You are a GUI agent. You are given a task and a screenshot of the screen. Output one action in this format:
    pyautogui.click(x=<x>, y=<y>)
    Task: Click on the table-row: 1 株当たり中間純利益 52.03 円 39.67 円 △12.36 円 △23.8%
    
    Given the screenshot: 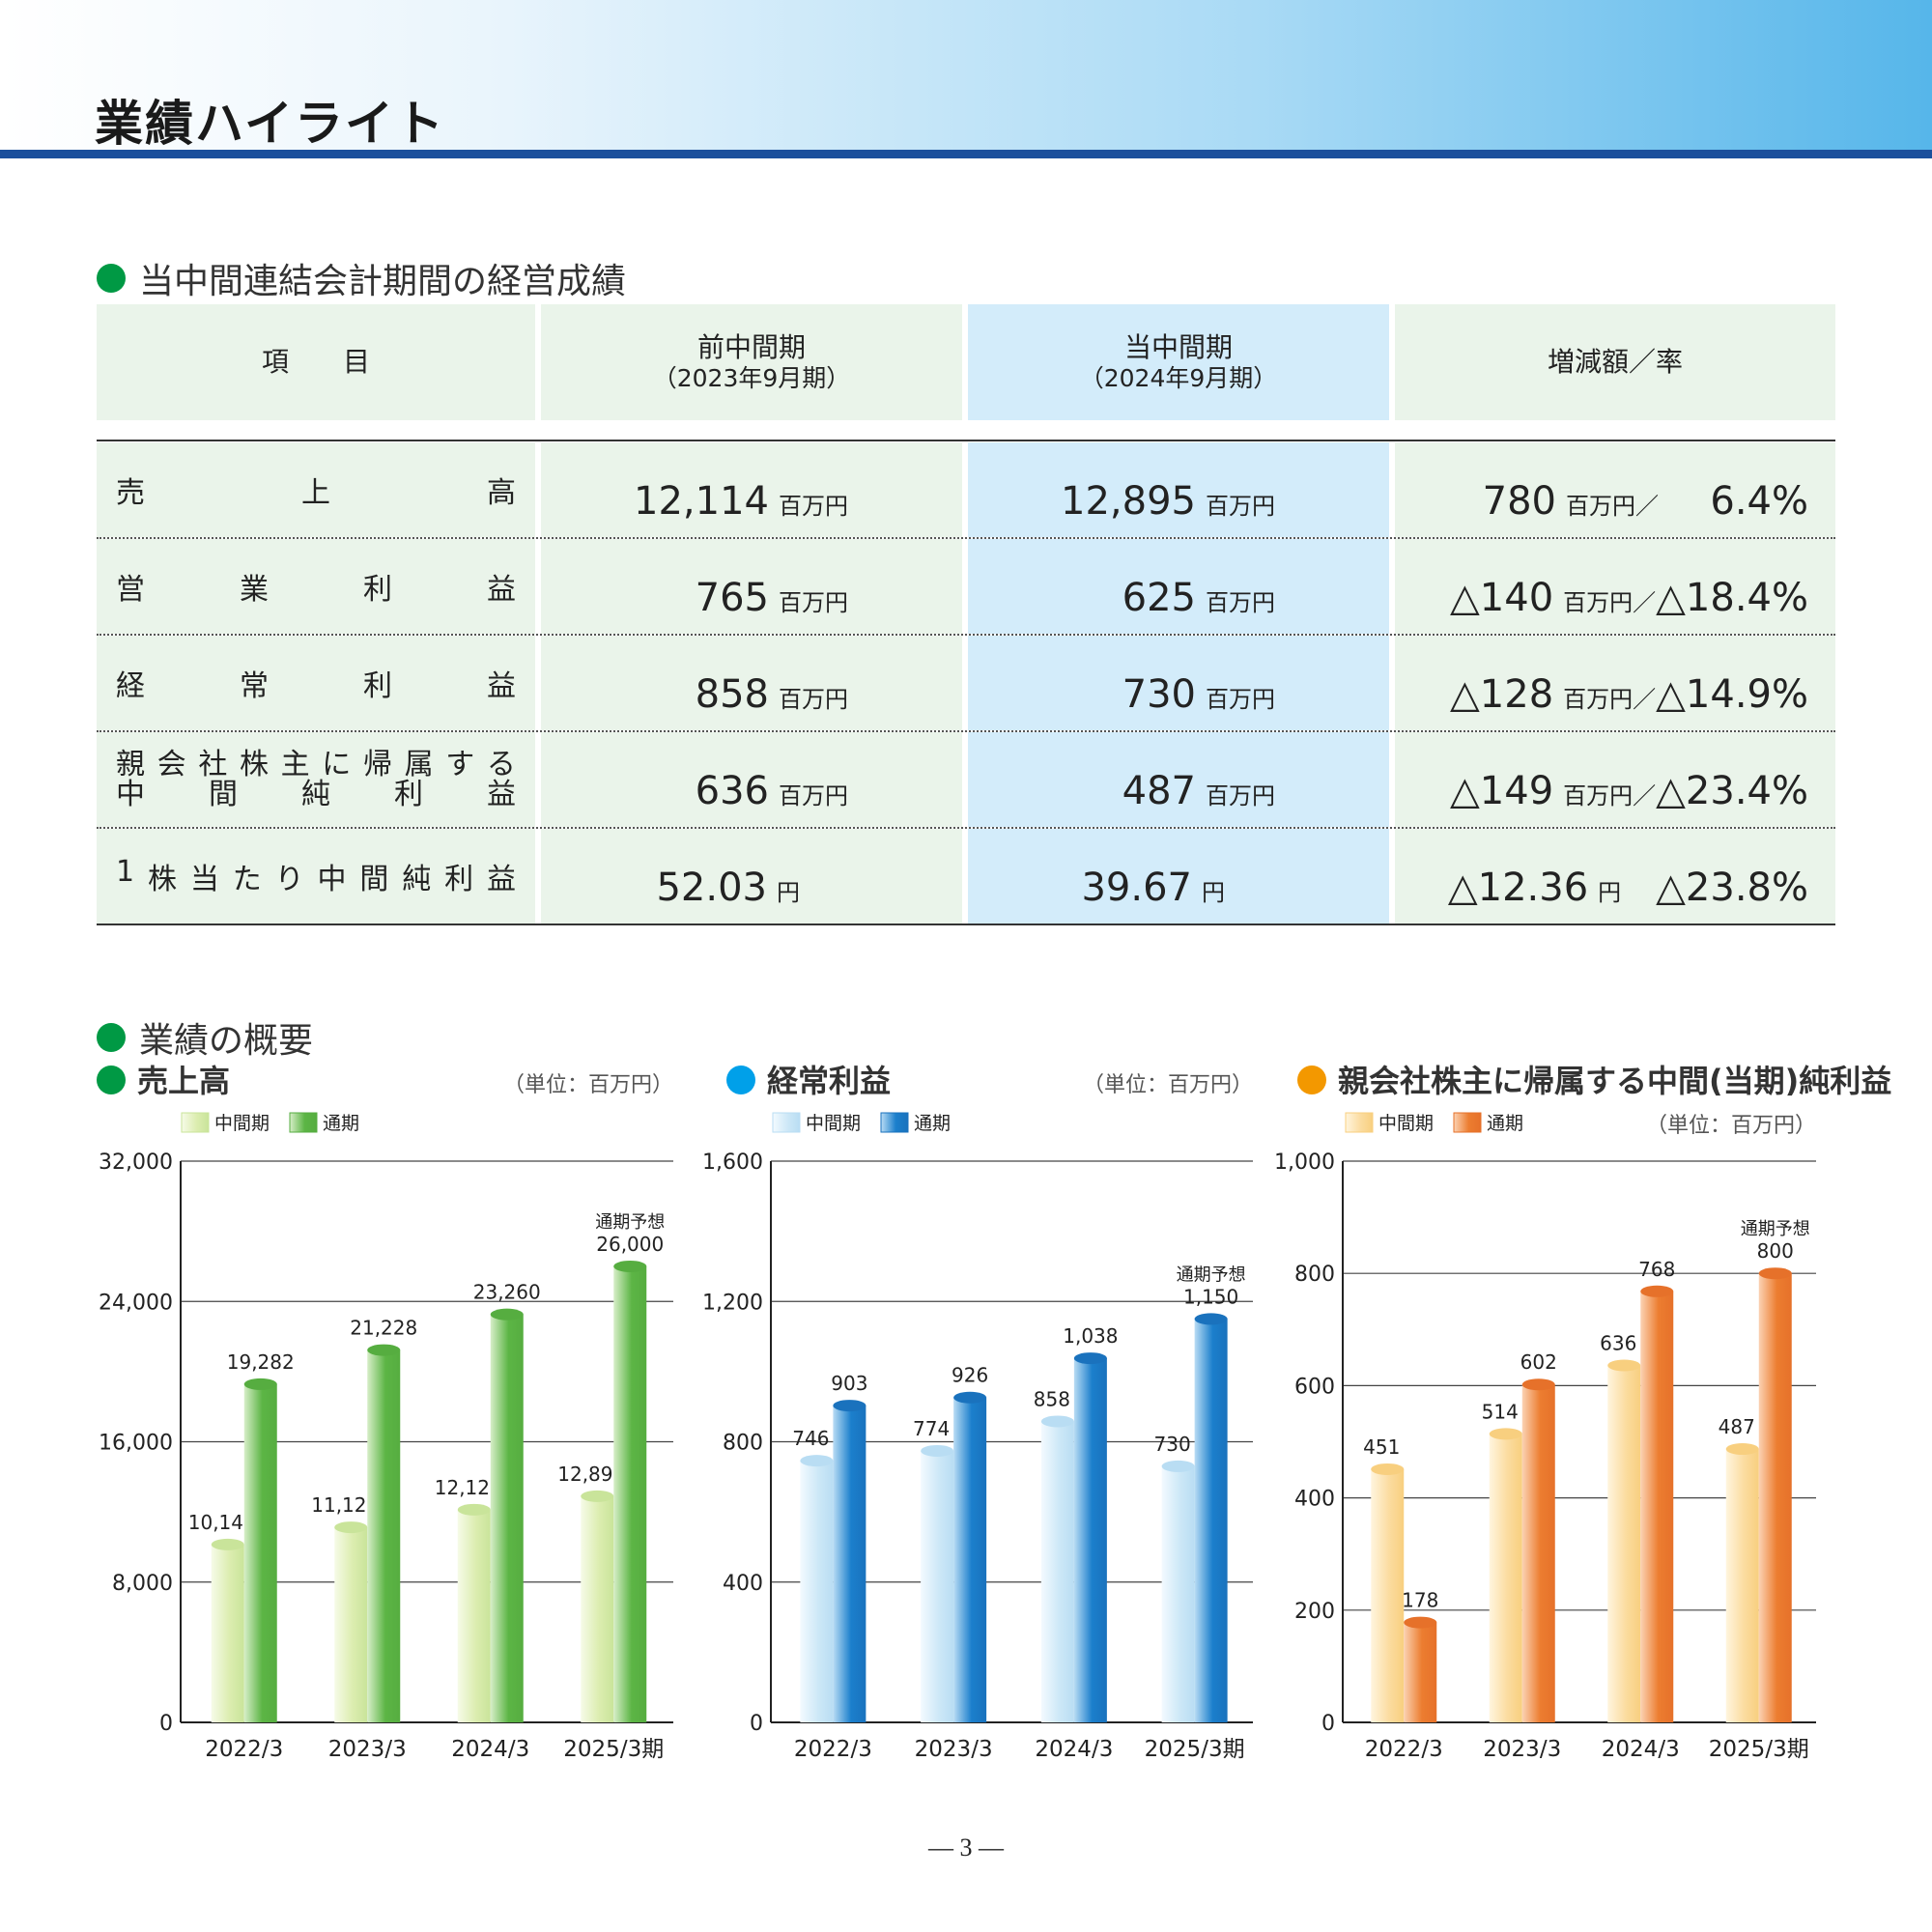 What is the action you would take?
    pyautogui.click(x=966, y=876)
    